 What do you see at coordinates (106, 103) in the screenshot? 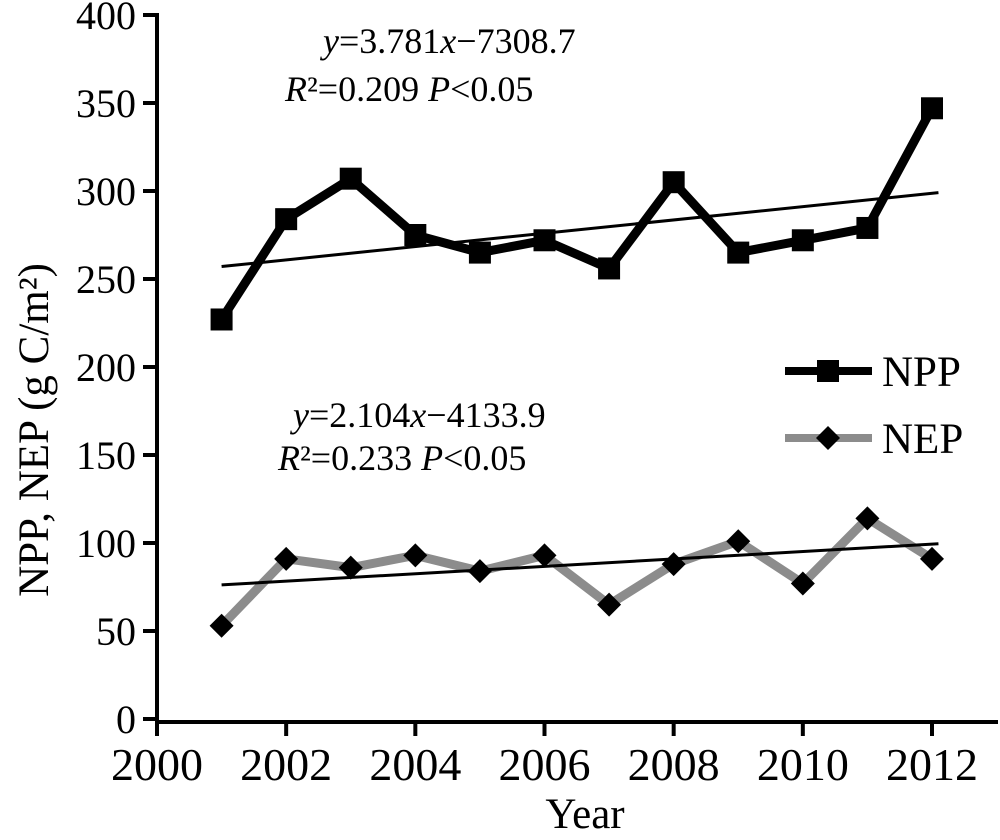
I see `y-tick-label: 350` at bounding box center [106, 103].